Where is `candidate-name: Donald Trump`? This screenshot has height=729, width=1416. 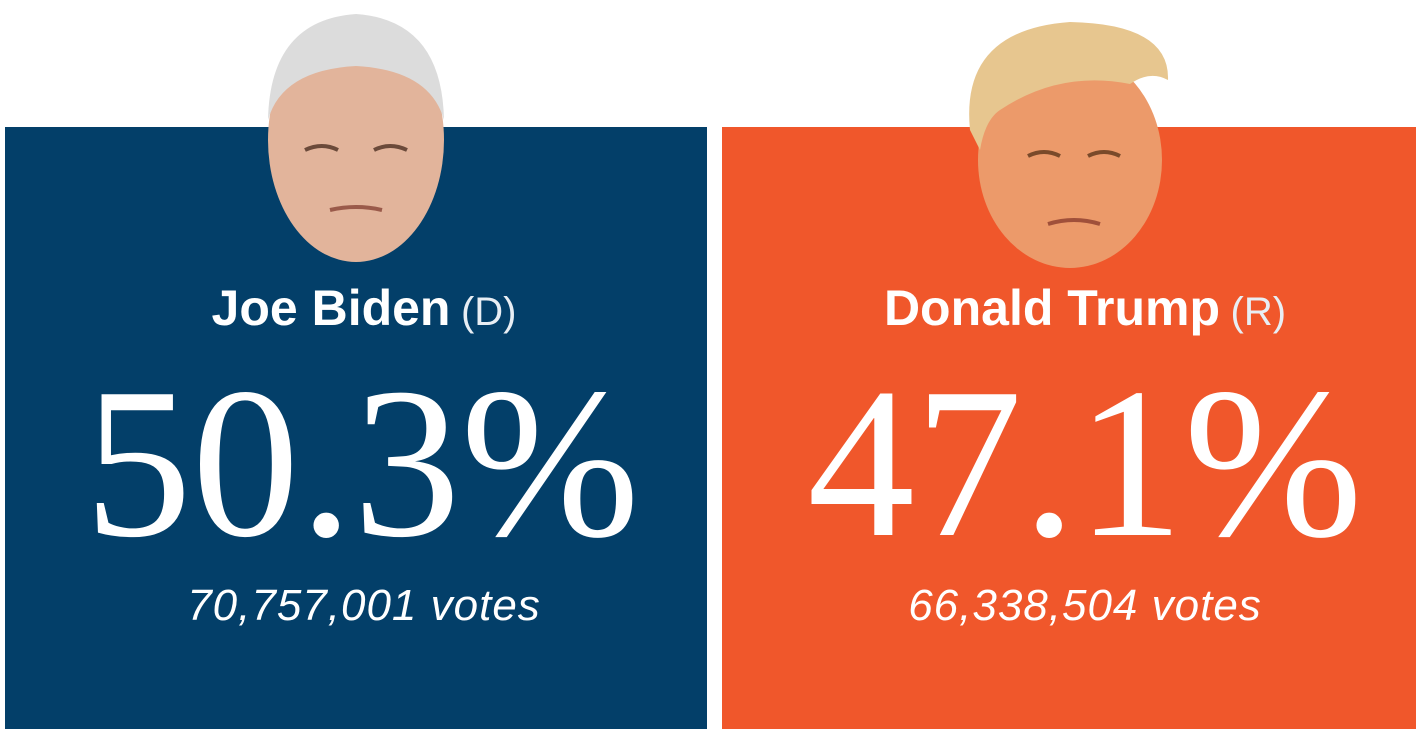
candidate-name: Donald Trump is located at coordinates (1052, 308).